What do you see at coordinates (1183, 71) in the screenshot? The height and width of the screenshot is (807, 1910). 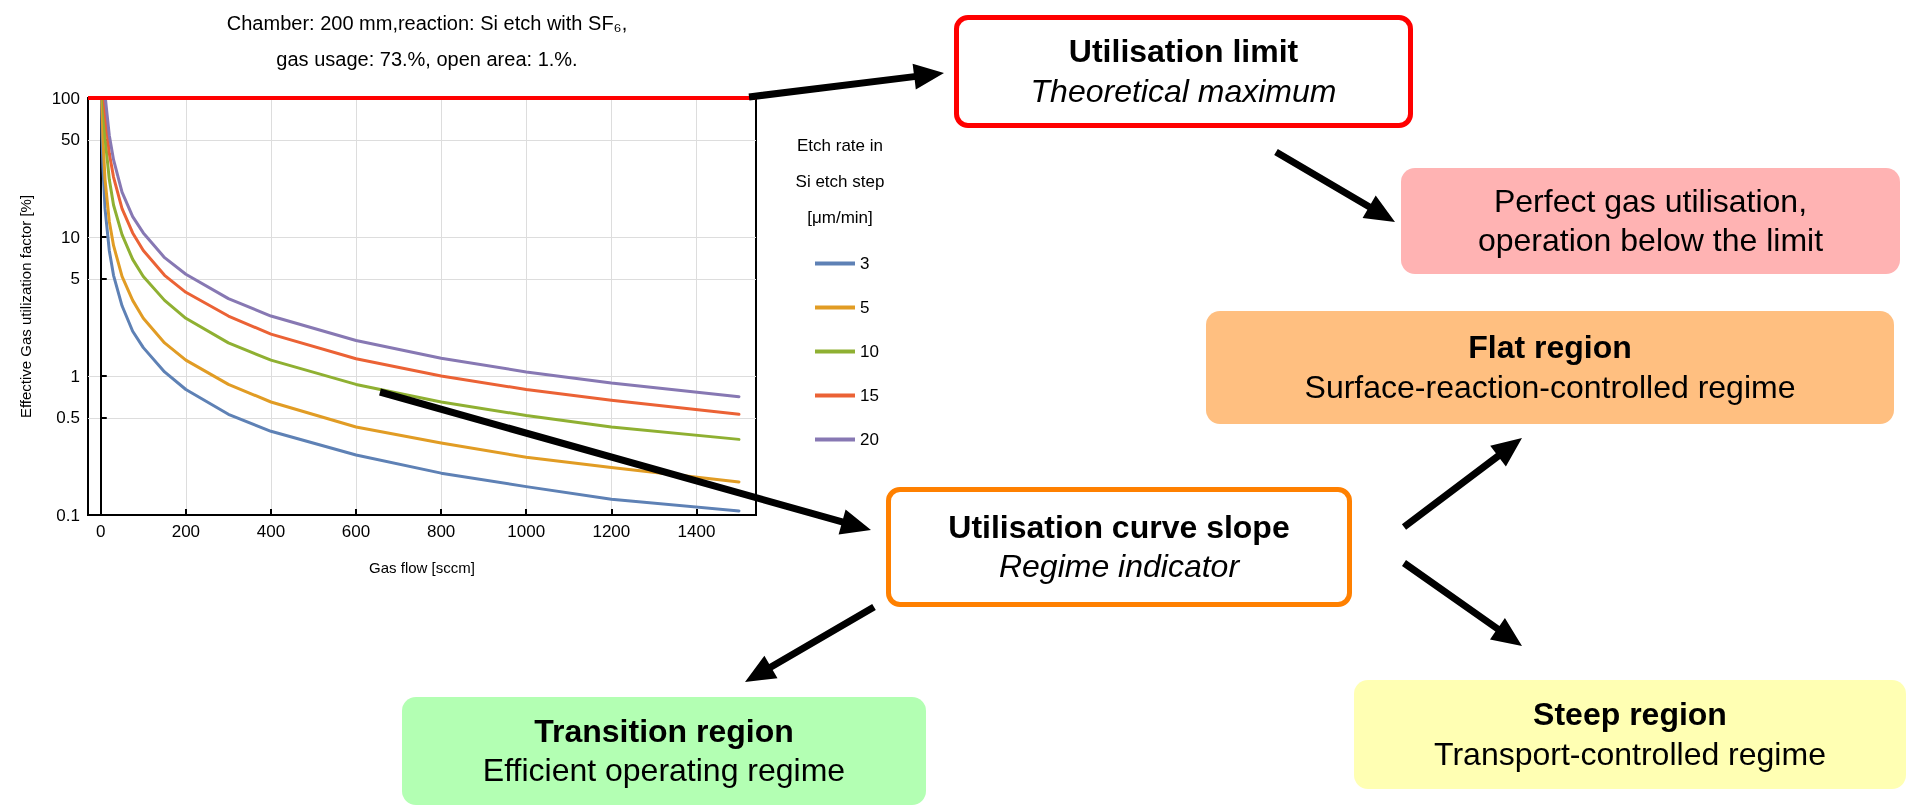 I see `text: Utilisation limit Theoretical maximum` at bounding box center [1183, 71].